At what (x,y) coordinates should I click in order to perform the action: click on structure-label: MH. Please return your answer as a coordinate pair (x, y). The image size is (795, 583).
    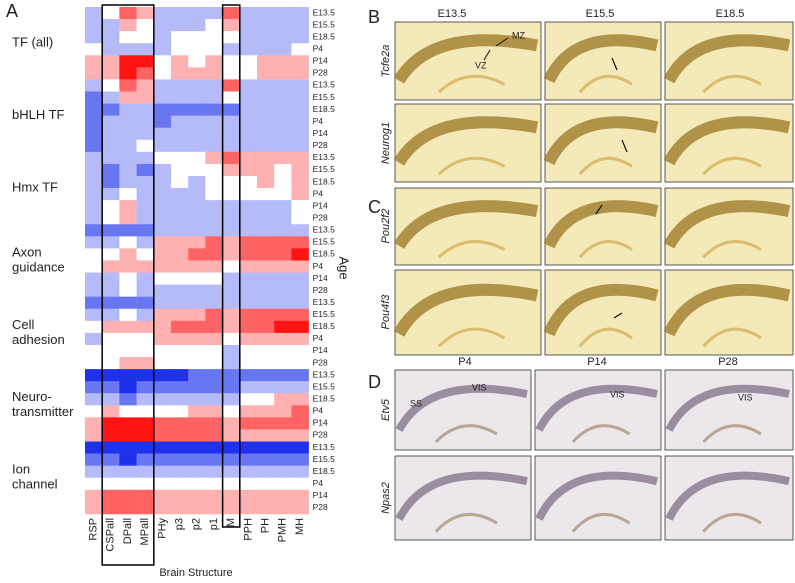
    Looking at the image, I should click on (300, 526).